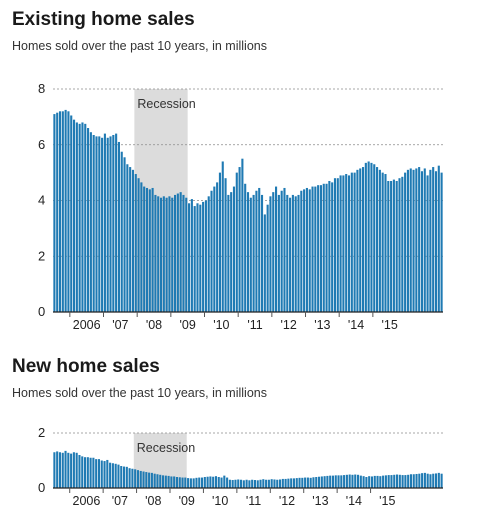 The height and width of the screenshot is (522, 482). What do you see at coordinates (87, 325) in the screenshot?
I see `x-tick-label: 2006` at bounding box center [87, 325].